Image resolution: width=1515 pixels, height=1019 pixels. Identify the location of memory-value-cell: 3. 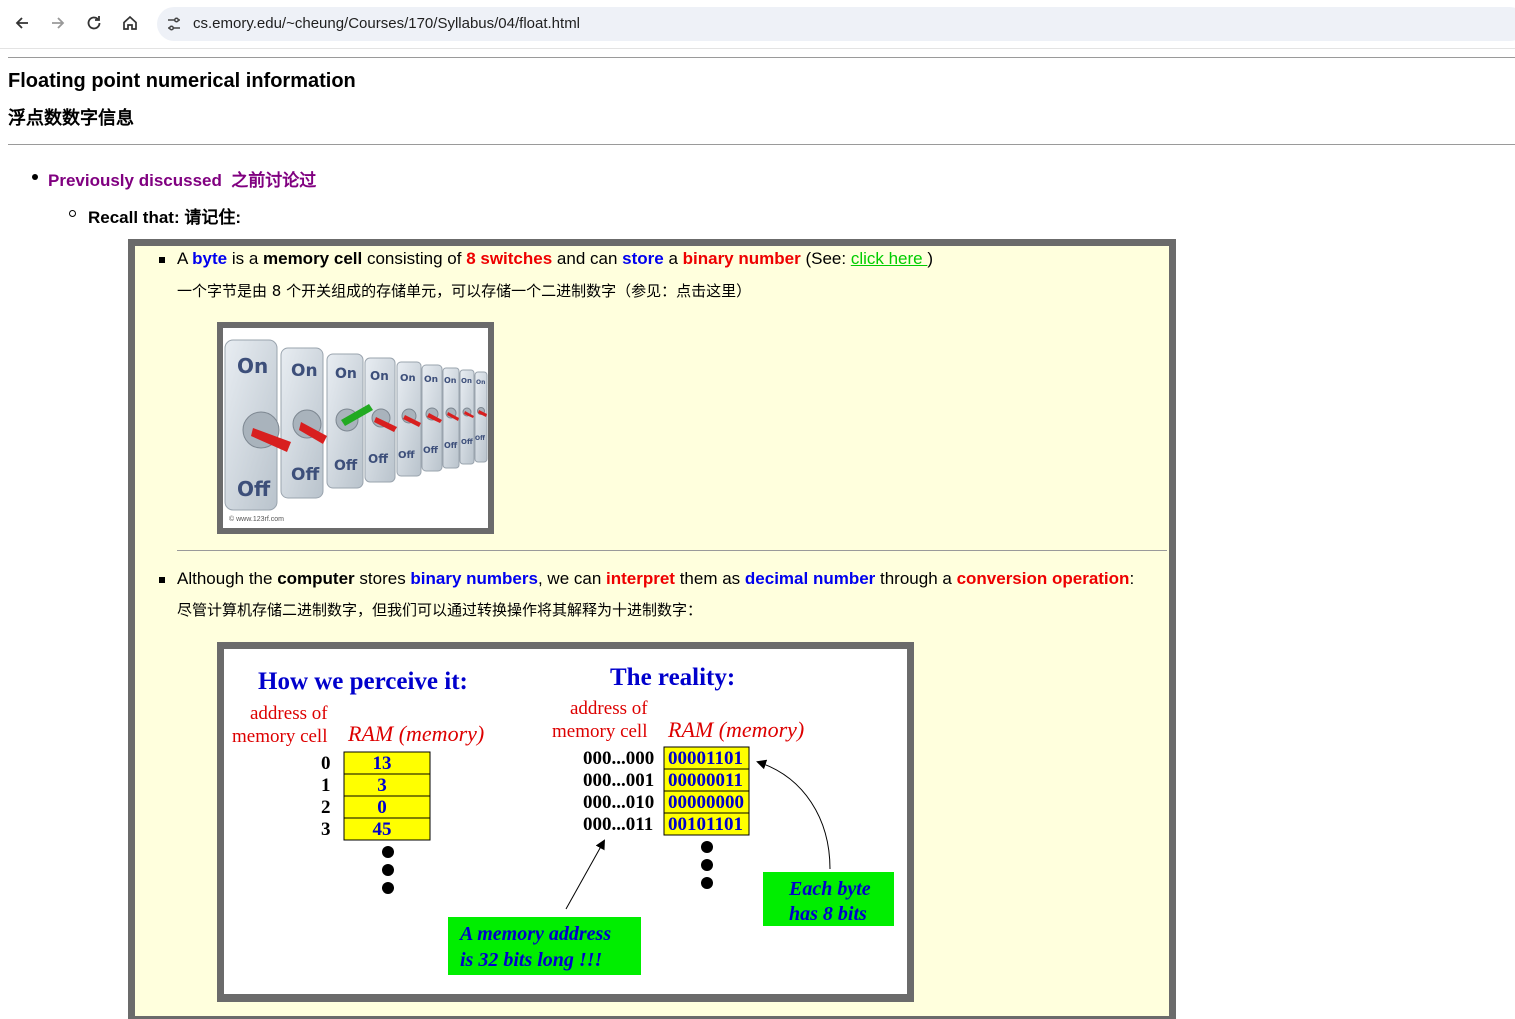
(382, 785).